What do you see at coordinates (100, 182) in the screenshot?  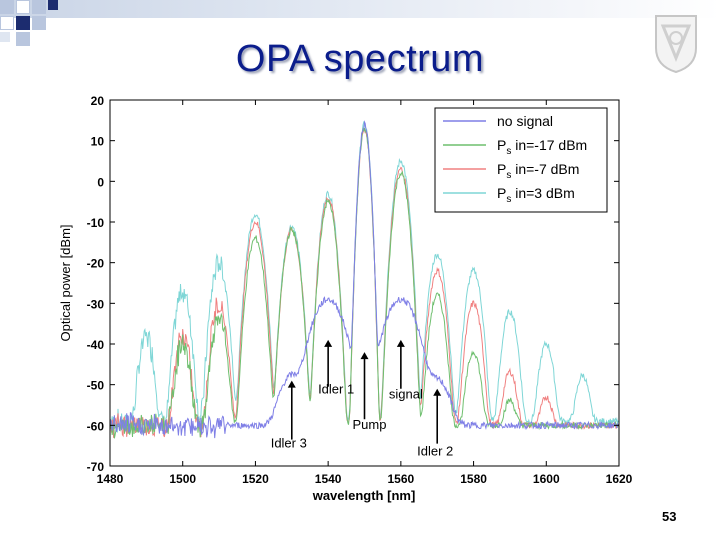 I see `y-tick-label-0: 0` at bounding box center [100, 182].